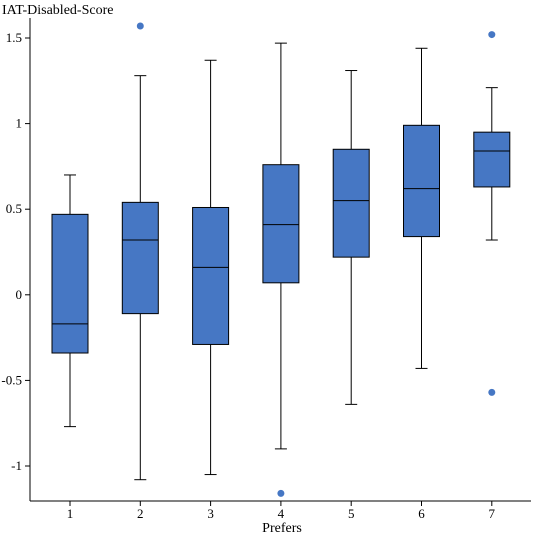 This screenshot has width=540, height=540. Describe the element at coordinates (140, 513) in the screenshot. I see `x-tick-label: 2` at that location.